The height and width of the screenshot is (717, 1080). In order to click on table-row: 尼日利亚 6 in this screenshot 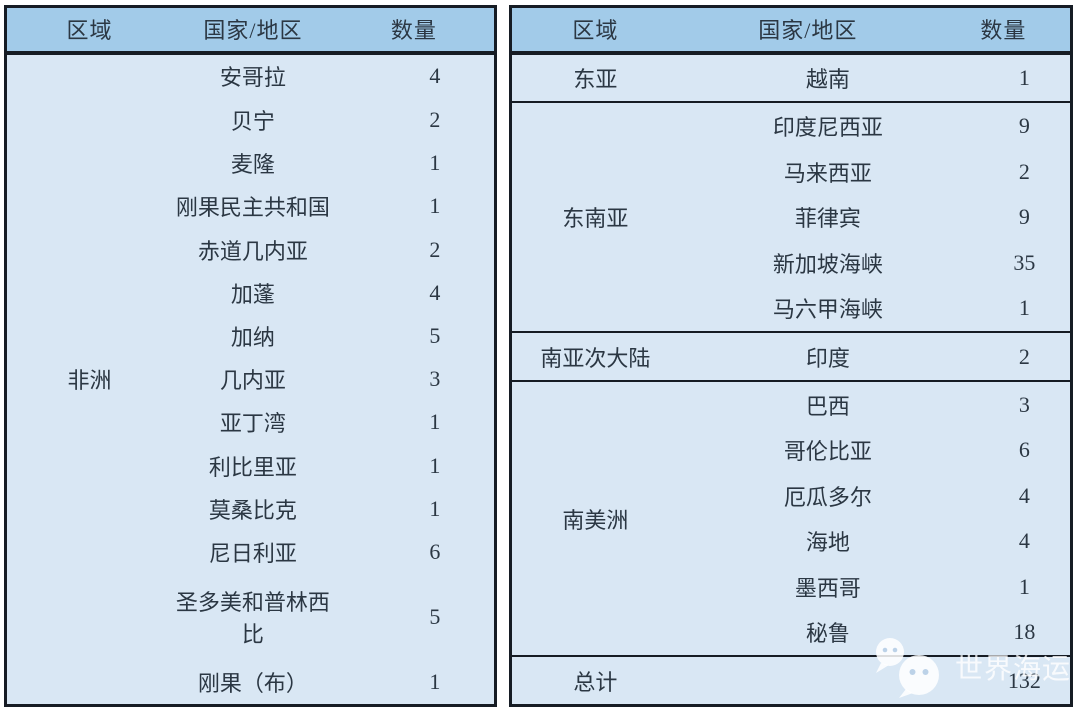, I will do `click(251, 551)`.